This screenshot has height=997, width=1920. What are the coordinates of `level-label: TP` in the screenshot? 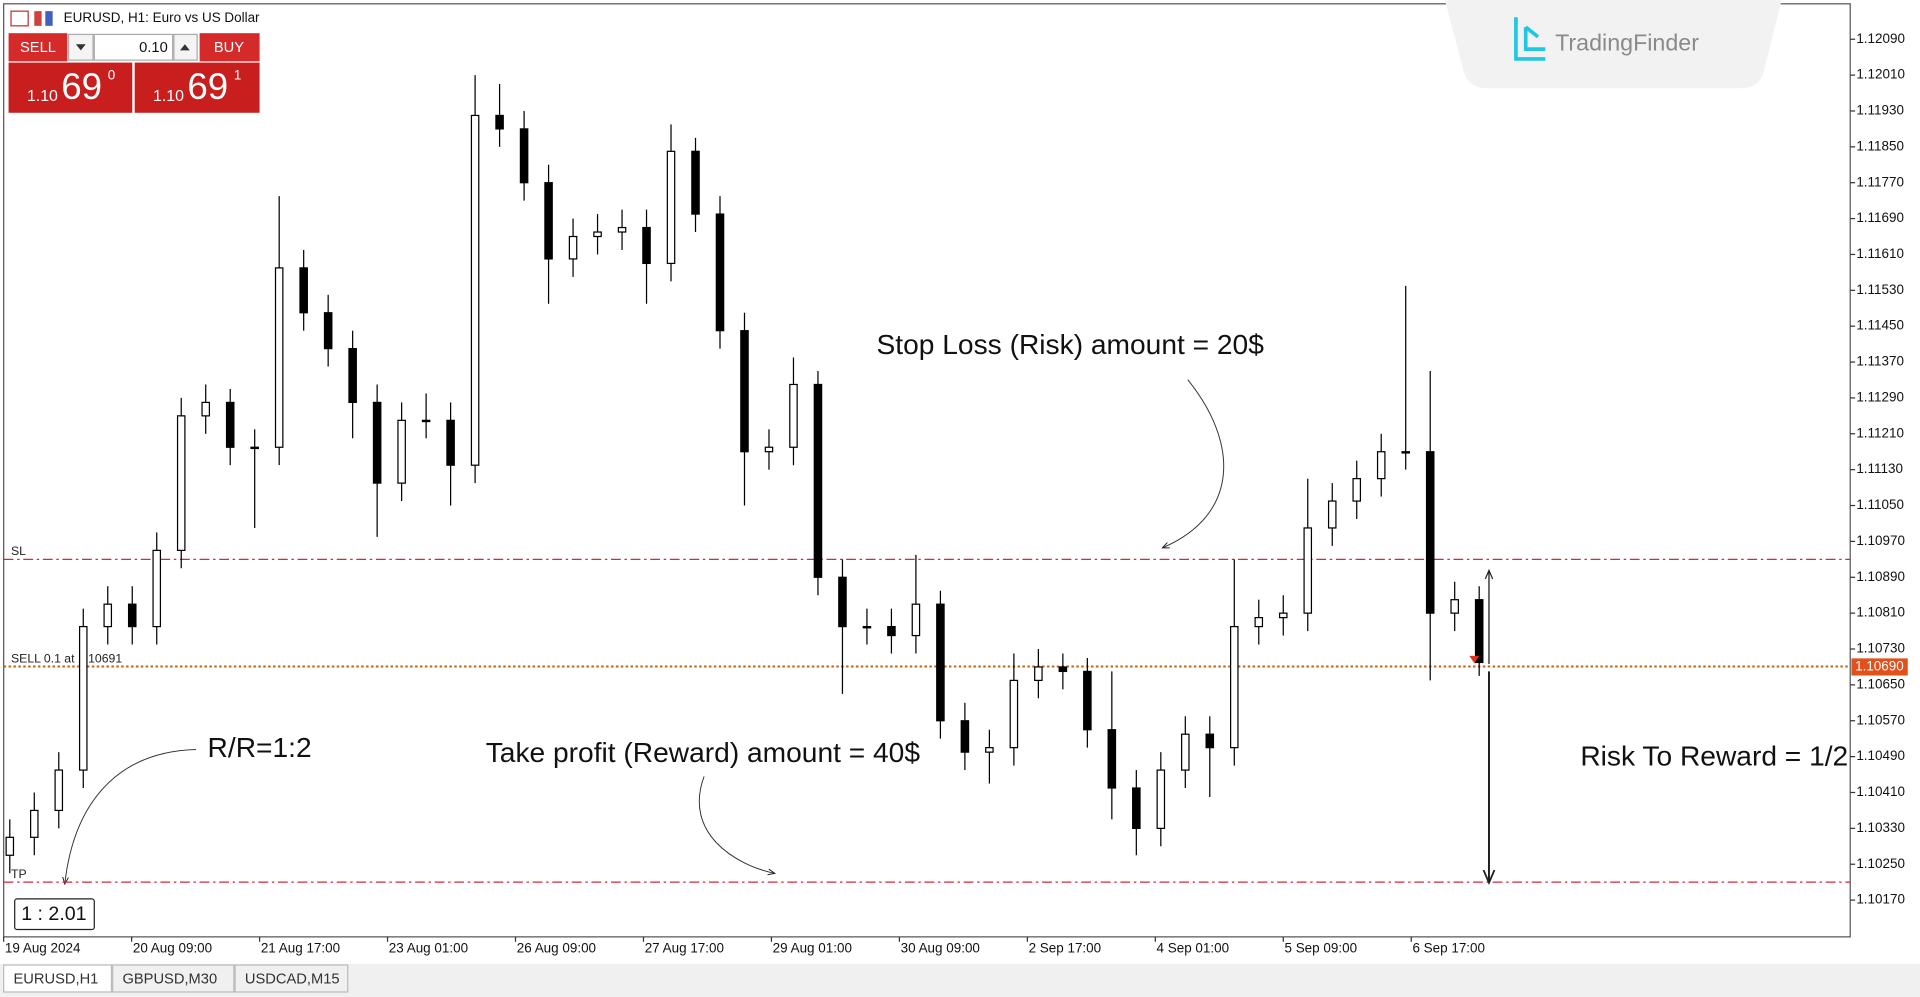 It's located at (19, 874).